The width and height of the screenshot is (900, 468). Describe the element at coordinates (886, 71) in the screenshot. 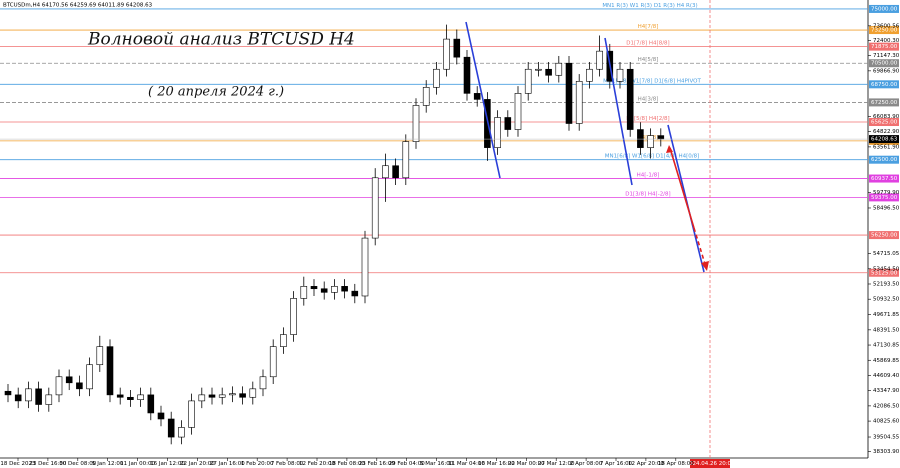

I see `y-tick-label: 69866.90` at that location.